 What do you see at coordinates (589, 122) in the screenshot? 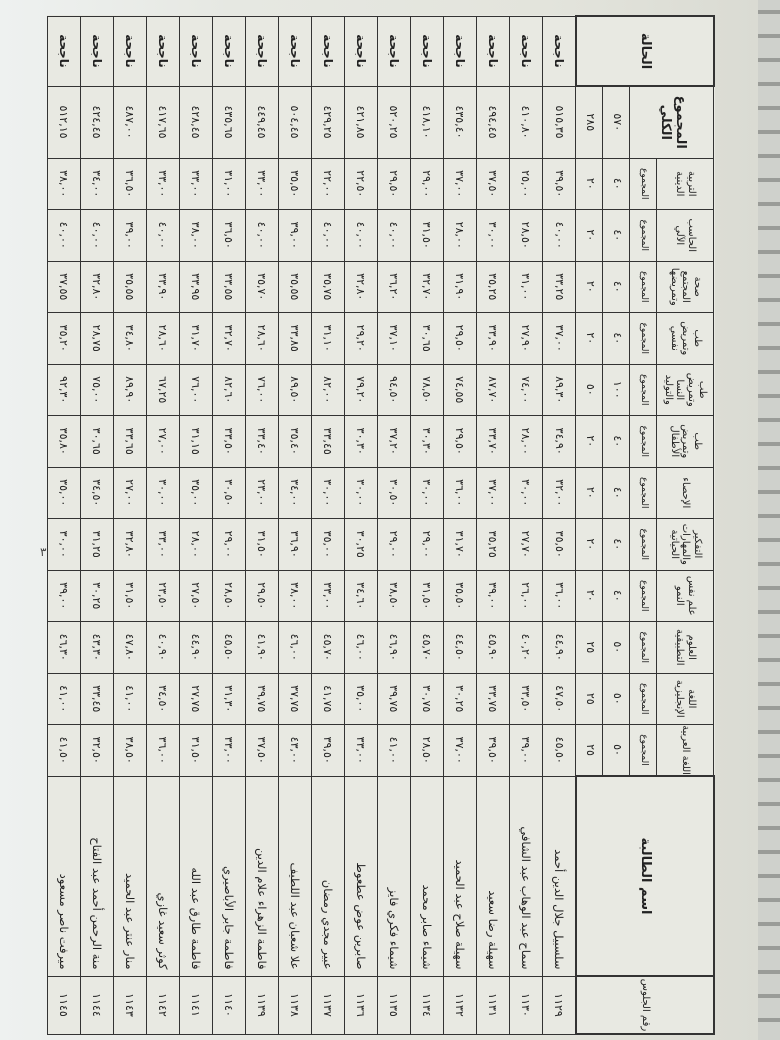
I see `total-min: ٢٨٥` at bounding box center [589, 122].